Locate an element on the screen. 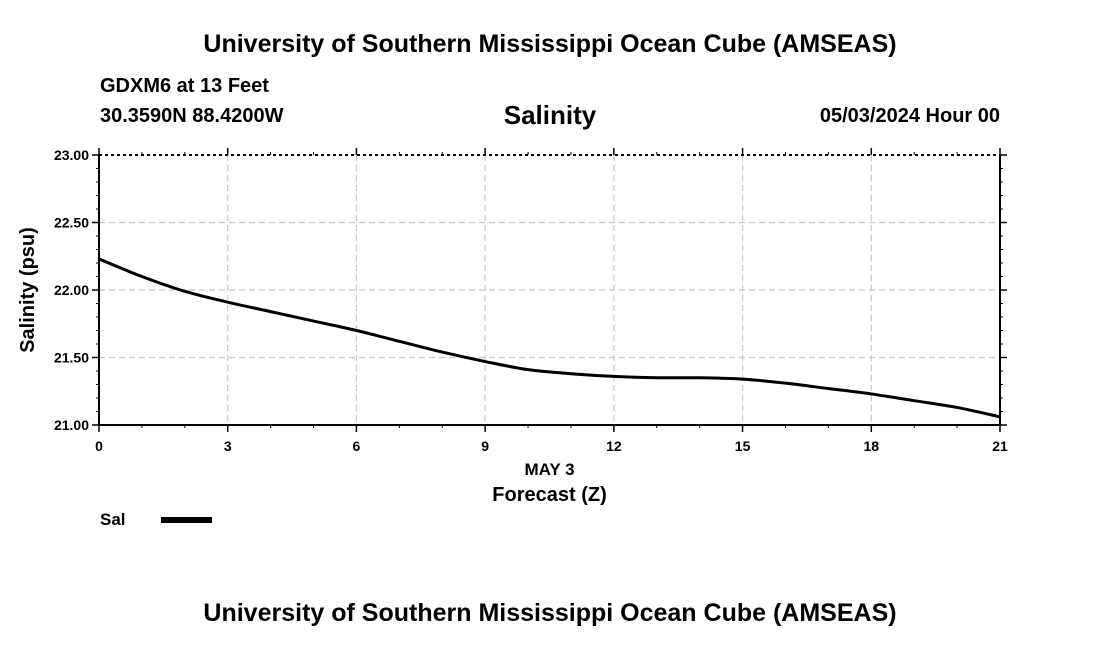 This screenshot has width=1100, height=650. y-tick-label: 23.00 is located at coordinates (71, 155).